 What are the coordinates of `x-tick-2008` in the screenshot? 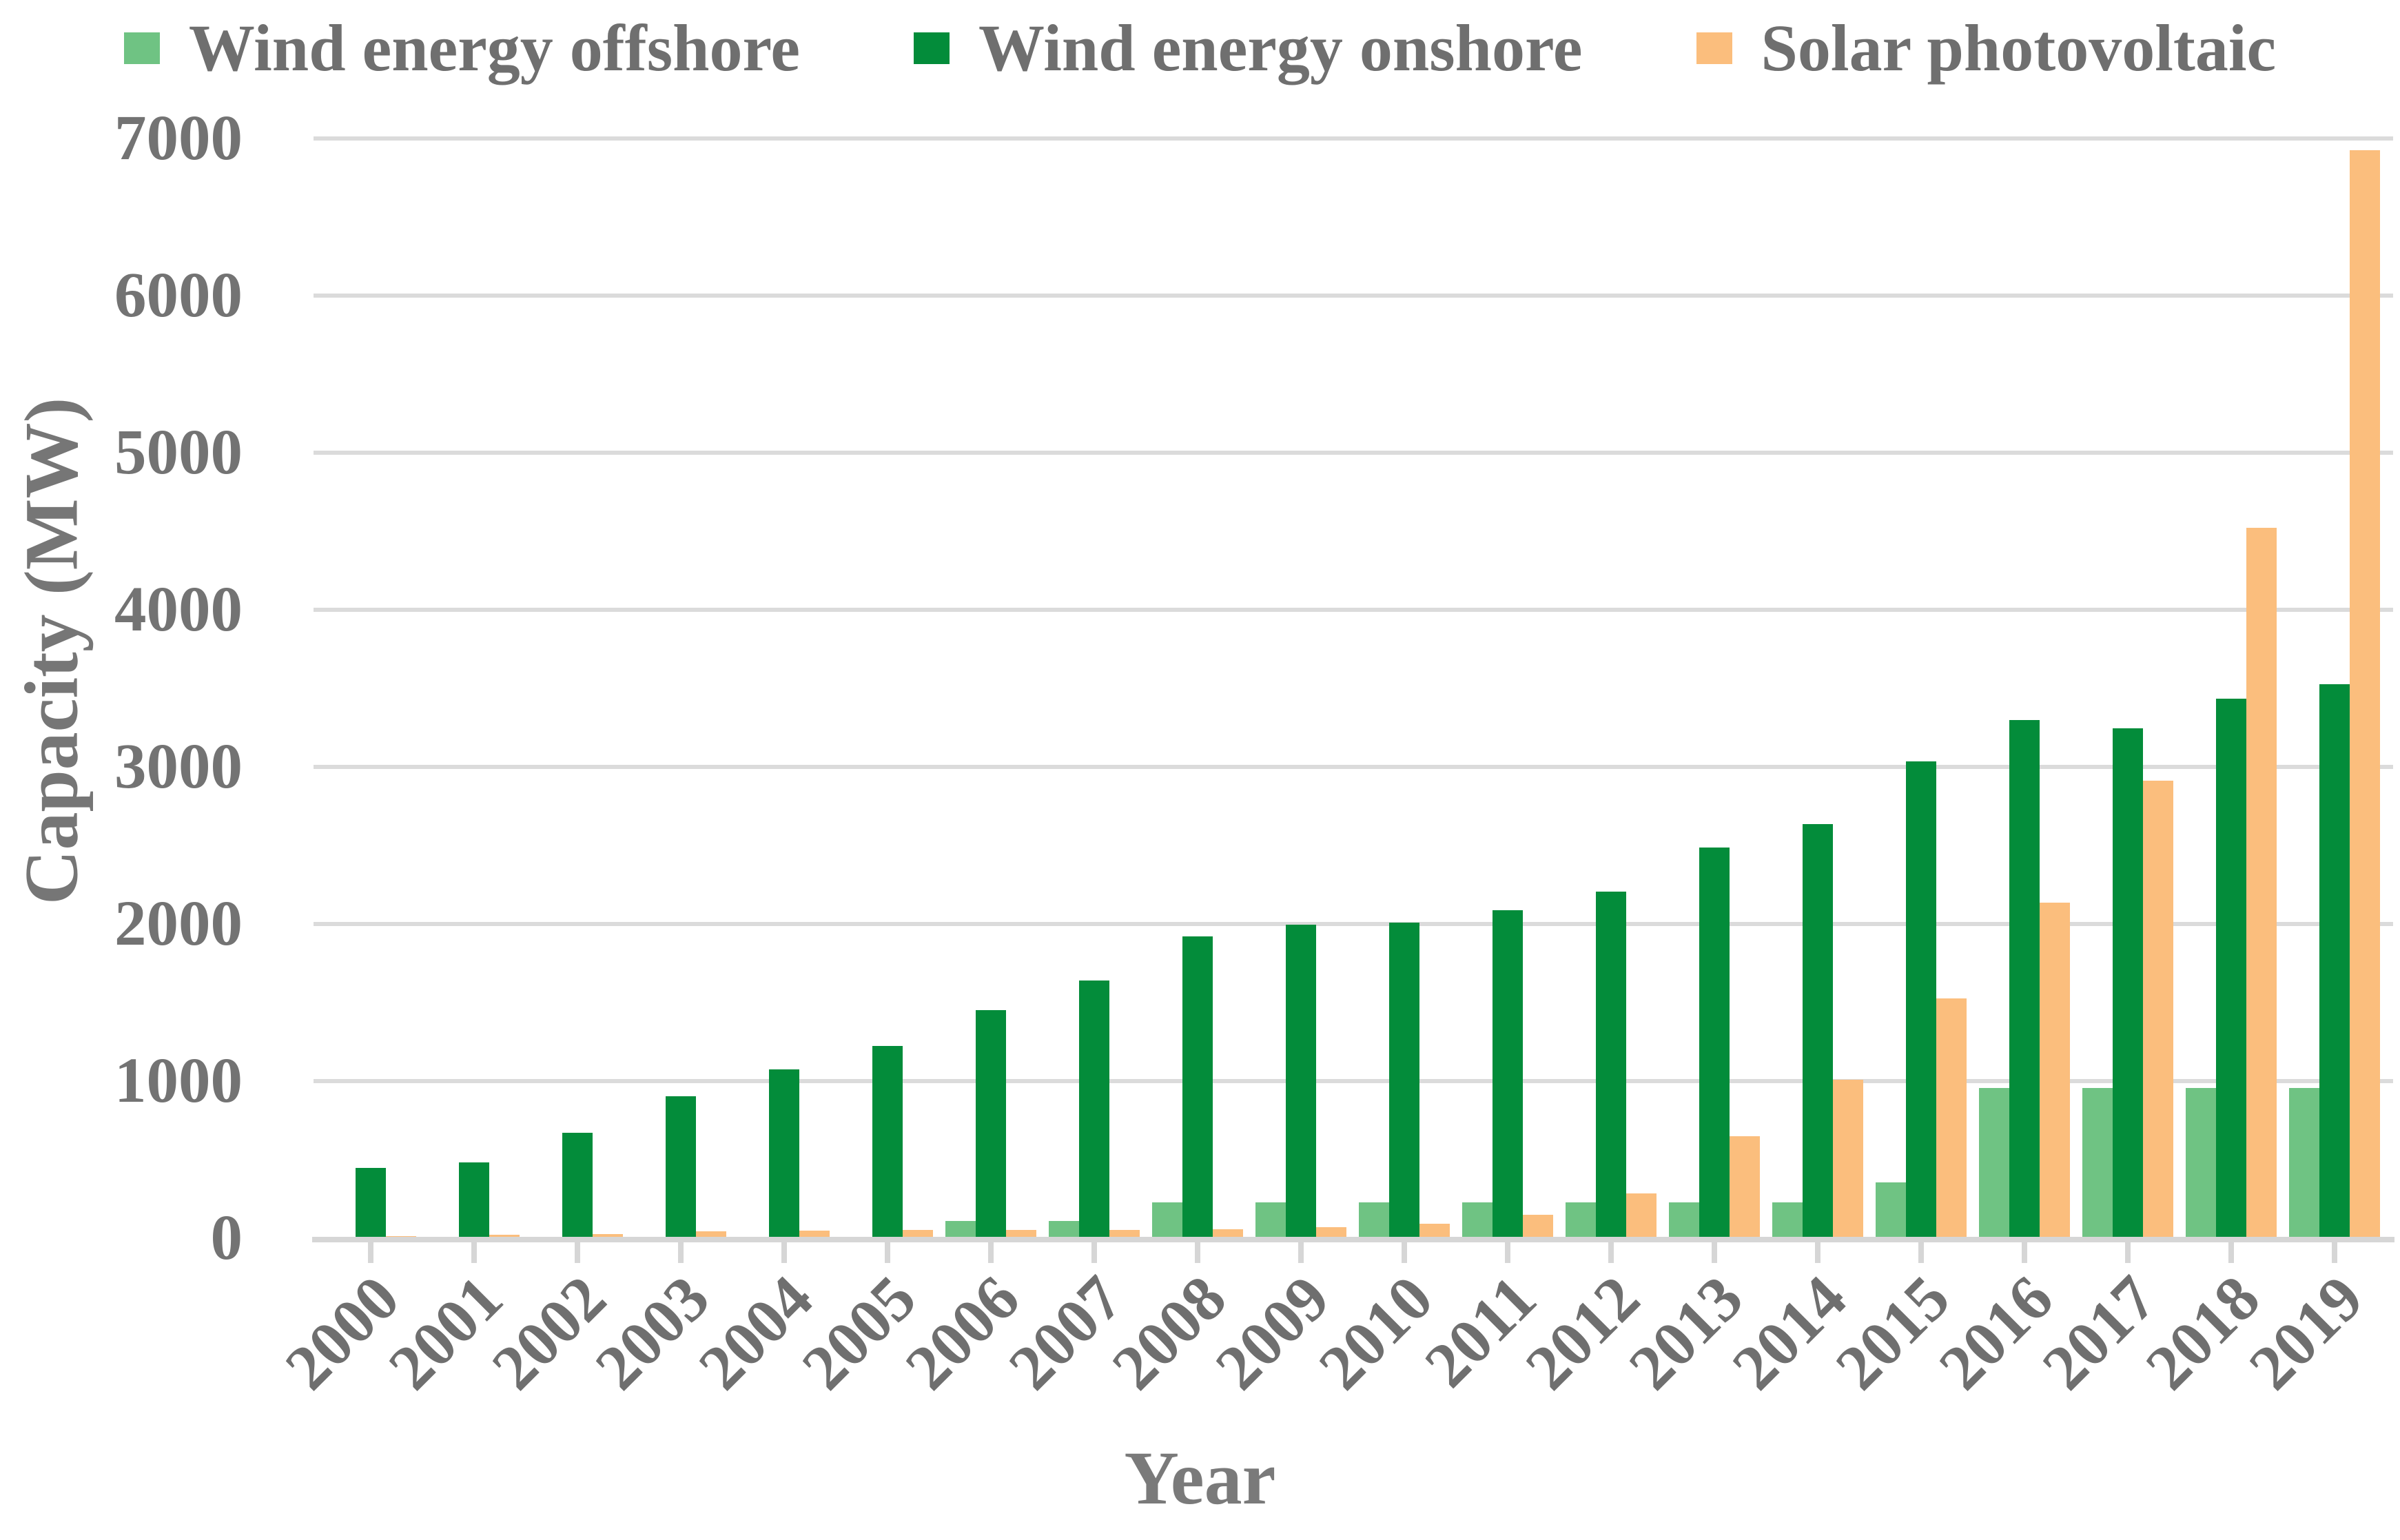 It's located at (1197, 1252).